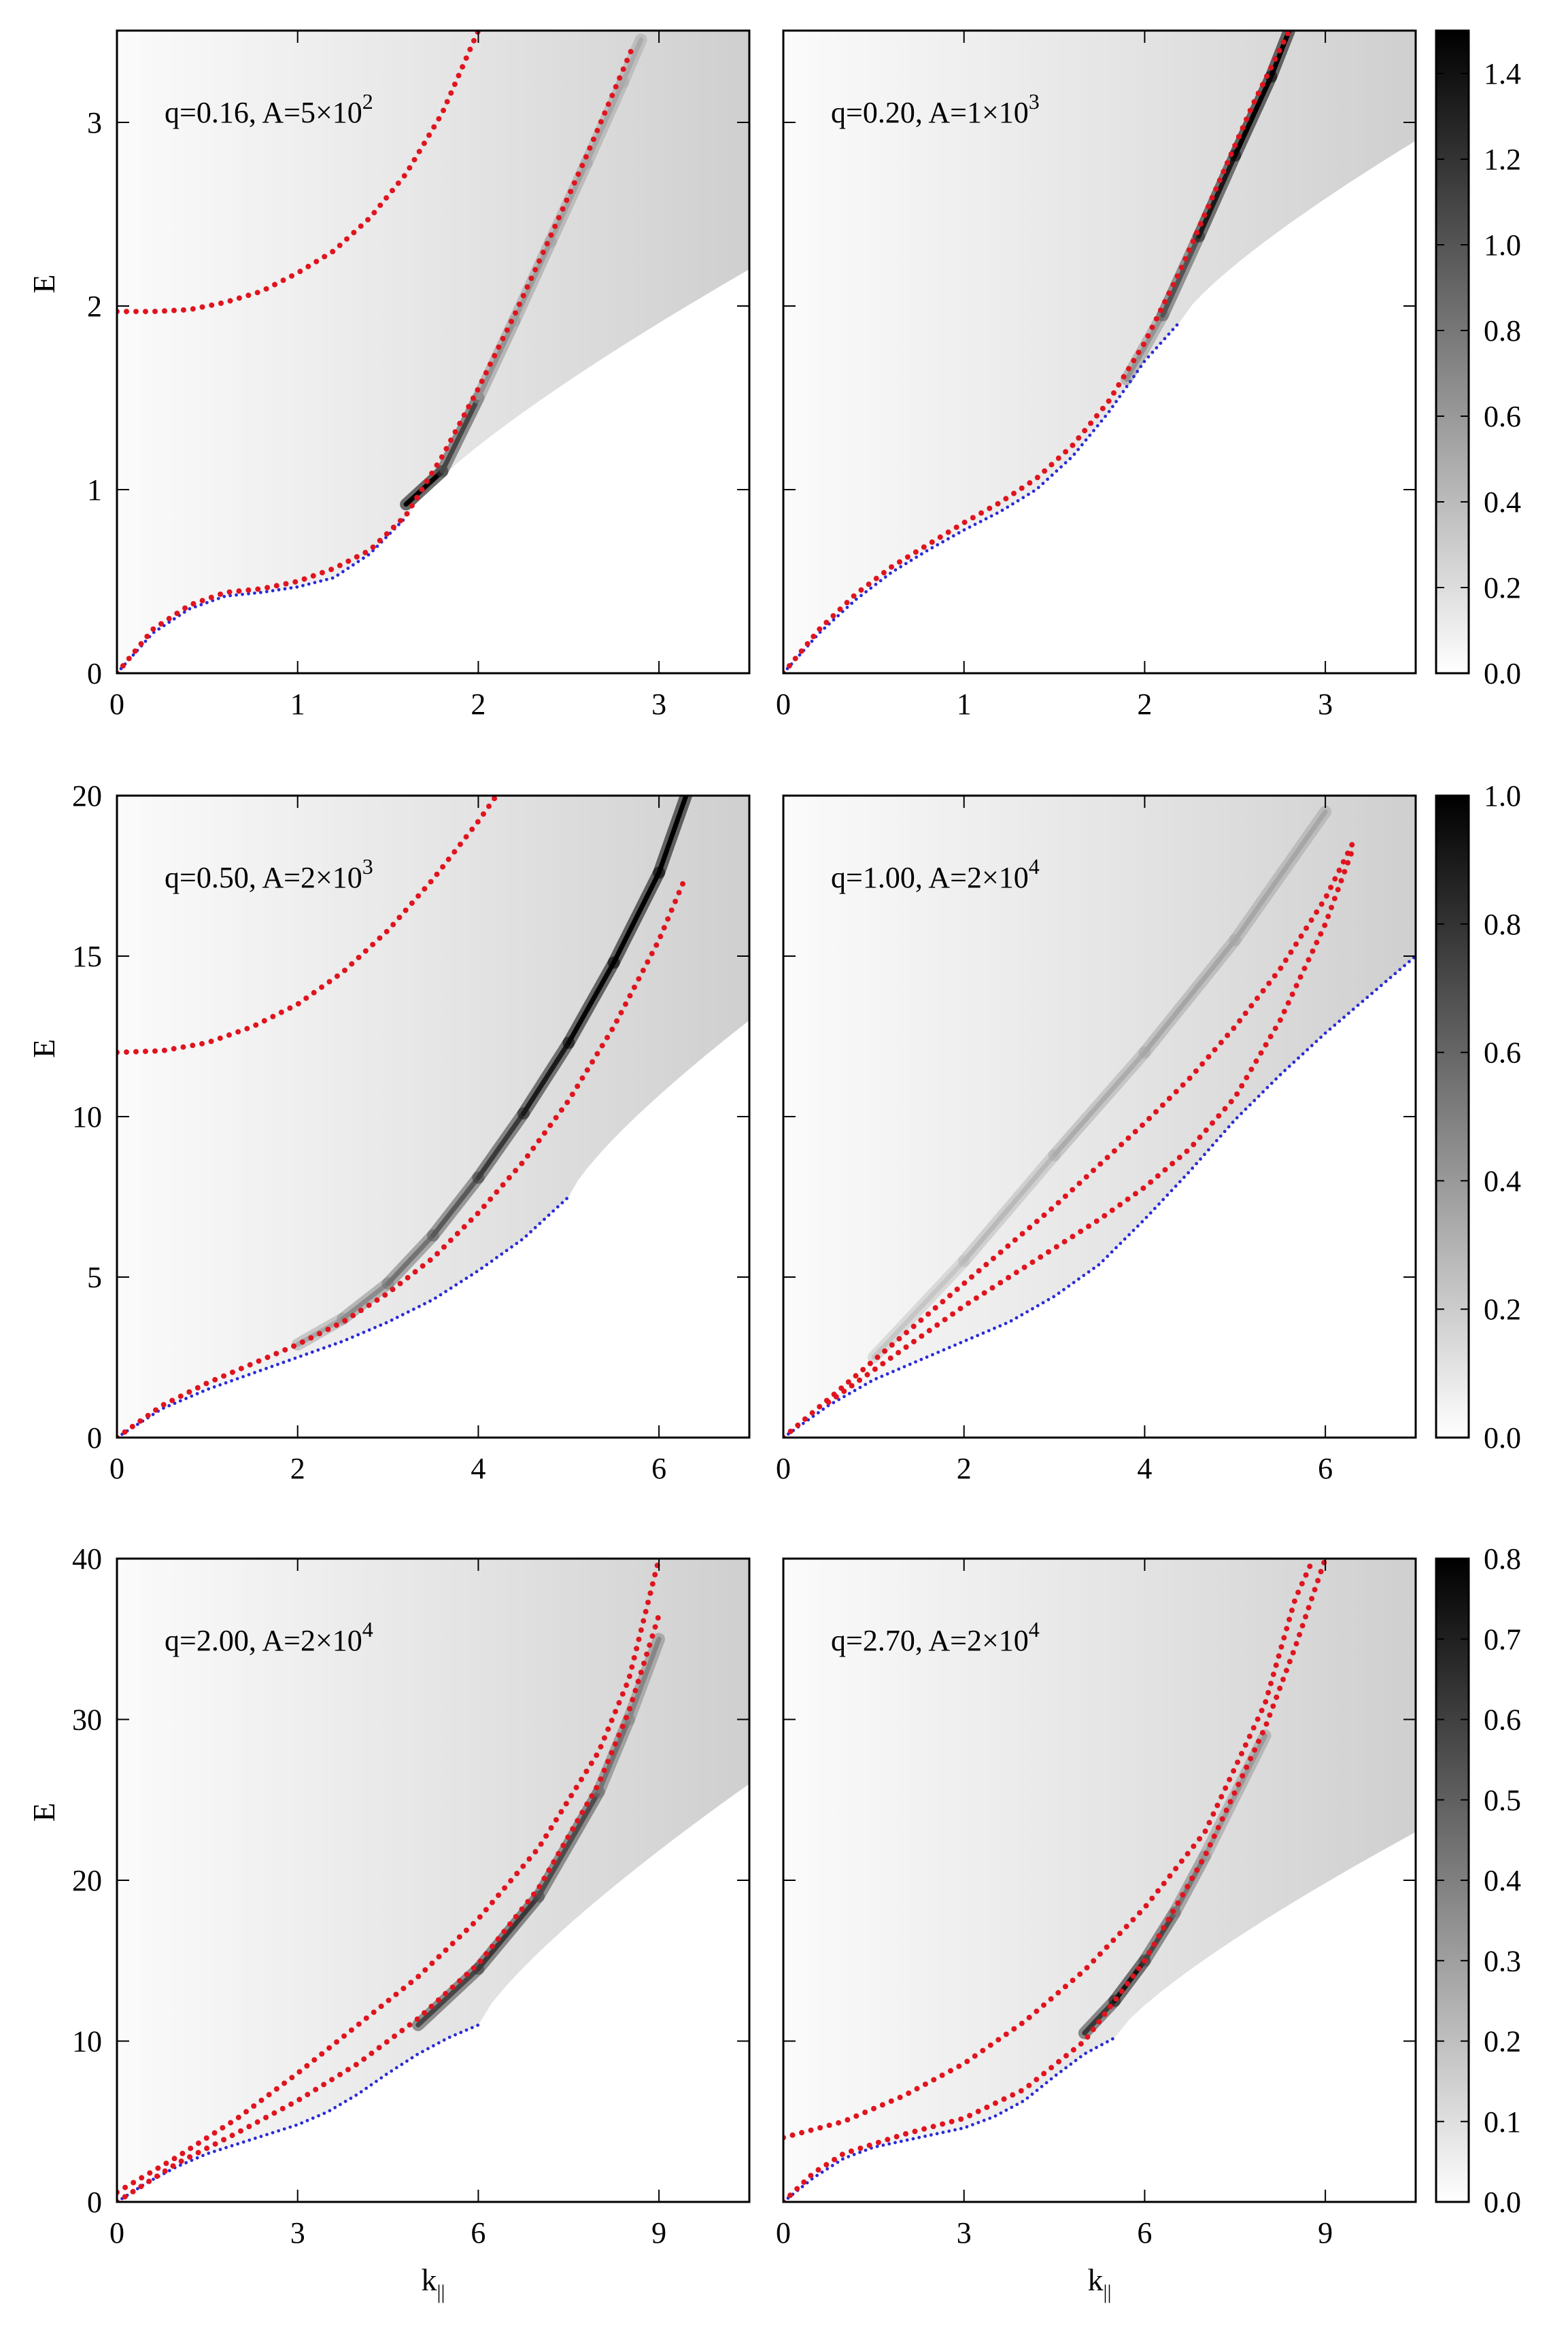  I want to click on panel-label-exponent: 3, so click(367, 866).